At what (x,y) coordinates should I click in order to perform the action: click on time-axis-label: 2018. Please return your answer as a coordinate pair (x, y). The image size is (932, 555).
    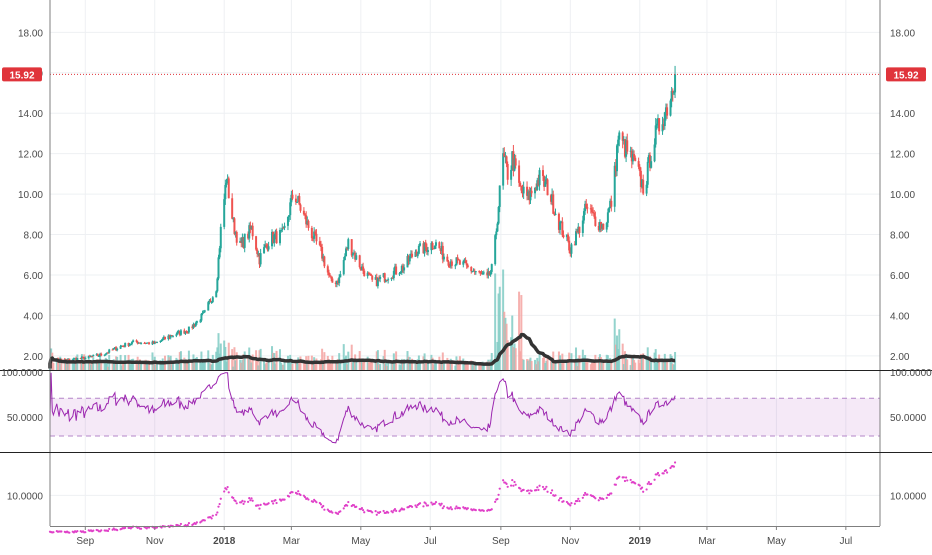
    Looking at the image, I should click on (224, 541).